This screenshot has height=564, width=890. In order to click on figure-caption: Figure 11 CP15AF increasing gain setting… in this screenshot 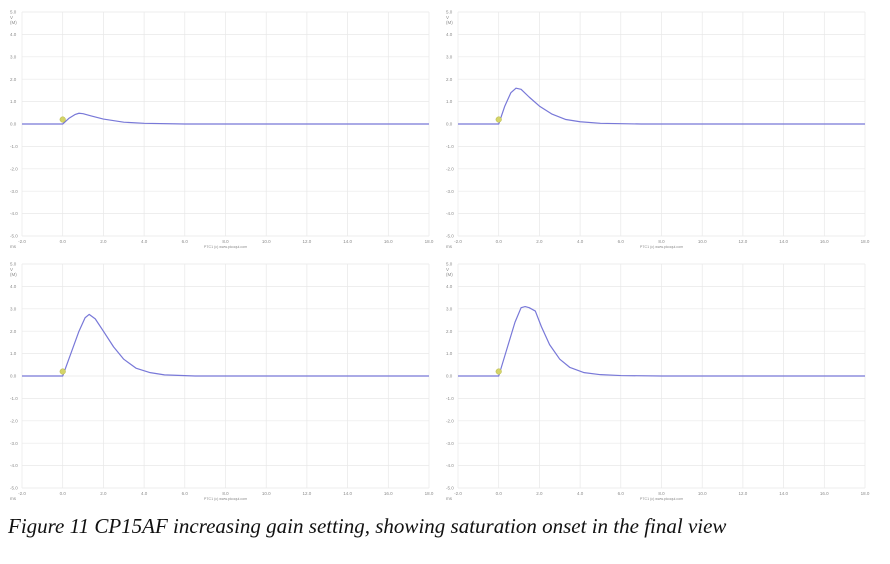, I will do `click(367, 526)`.